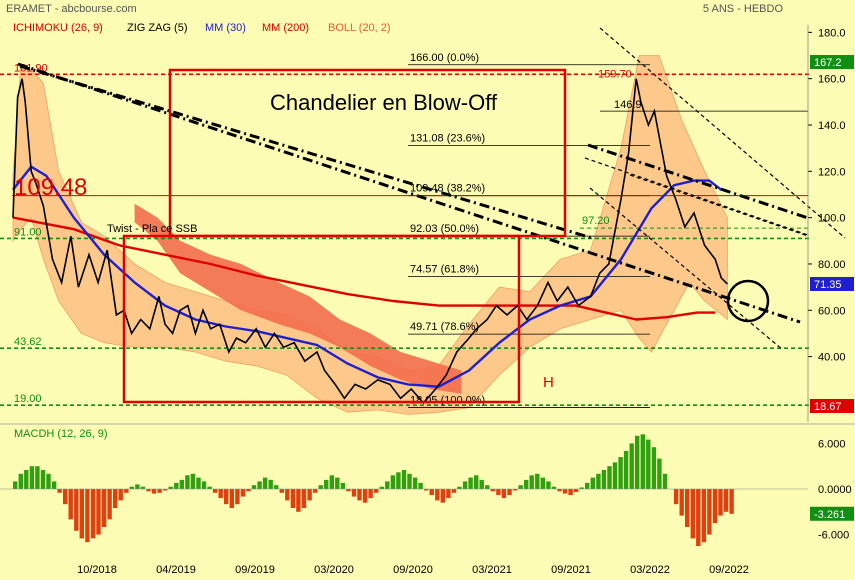 The image size is (855, 580). Describe the element at coordinates (832, 172) in the screenshot. I see `y-tick-label: 120.0` at that location.